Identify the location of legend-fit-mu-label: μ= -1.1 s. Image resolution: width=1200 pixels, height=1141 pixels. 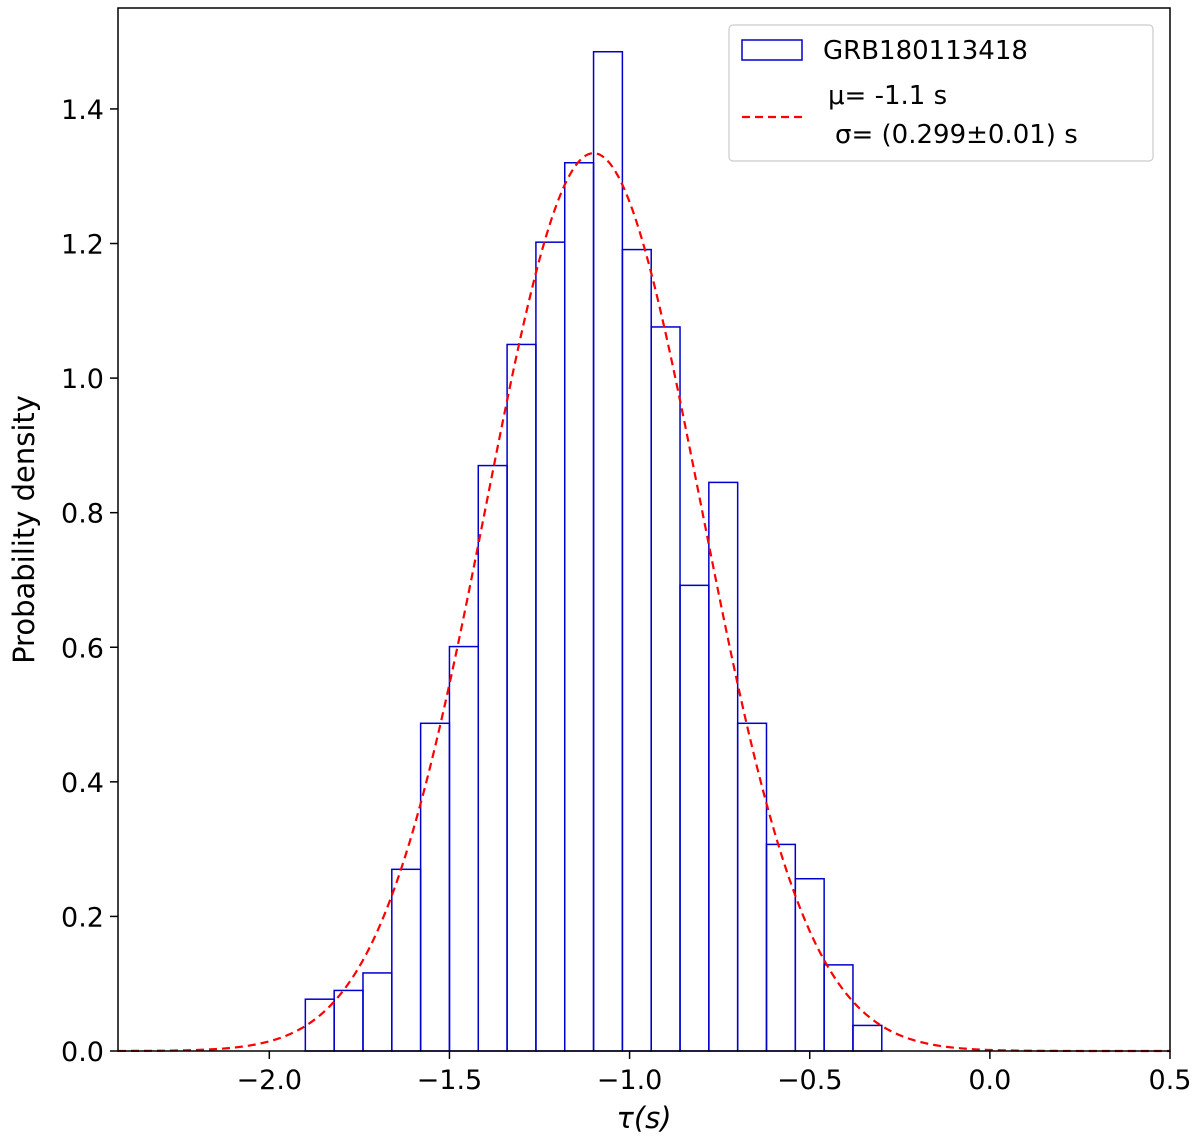
(887, 96).